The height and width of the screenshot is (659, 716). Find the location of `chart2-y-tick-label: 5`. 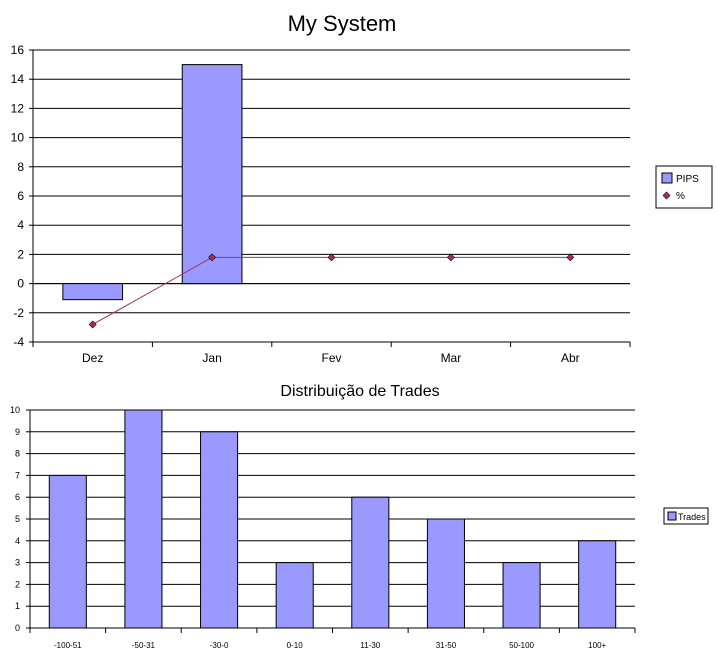

chart2-y-tick-label: 5 is located at coordinates (17, 519).